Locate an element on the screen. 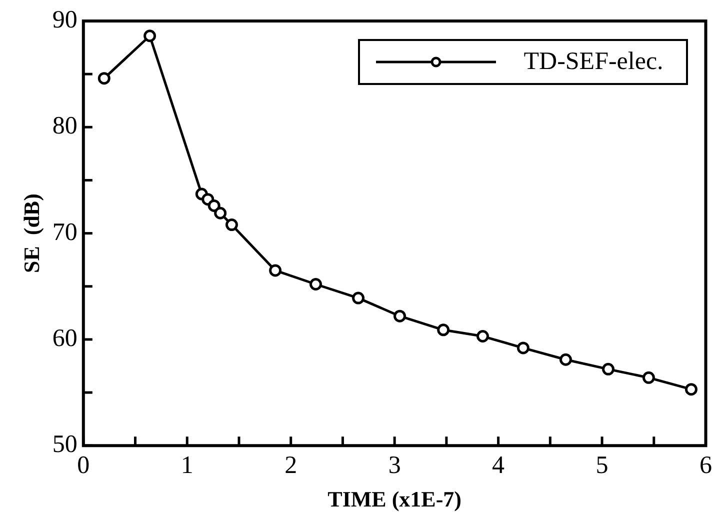  x-tick-label: 4 is located at coordinates (499, 466).